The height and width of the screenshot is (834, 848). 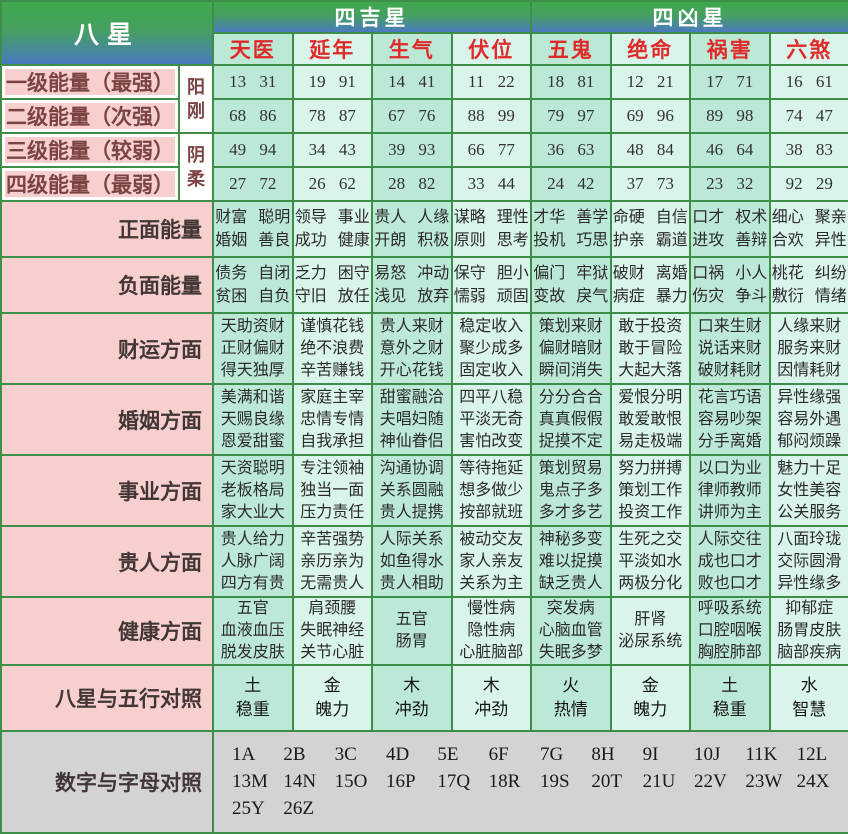 What do you see at coordinates (764, 781) in the screenshot?
I see `number-letter-item: 23W` at bounding box center [764, 781].